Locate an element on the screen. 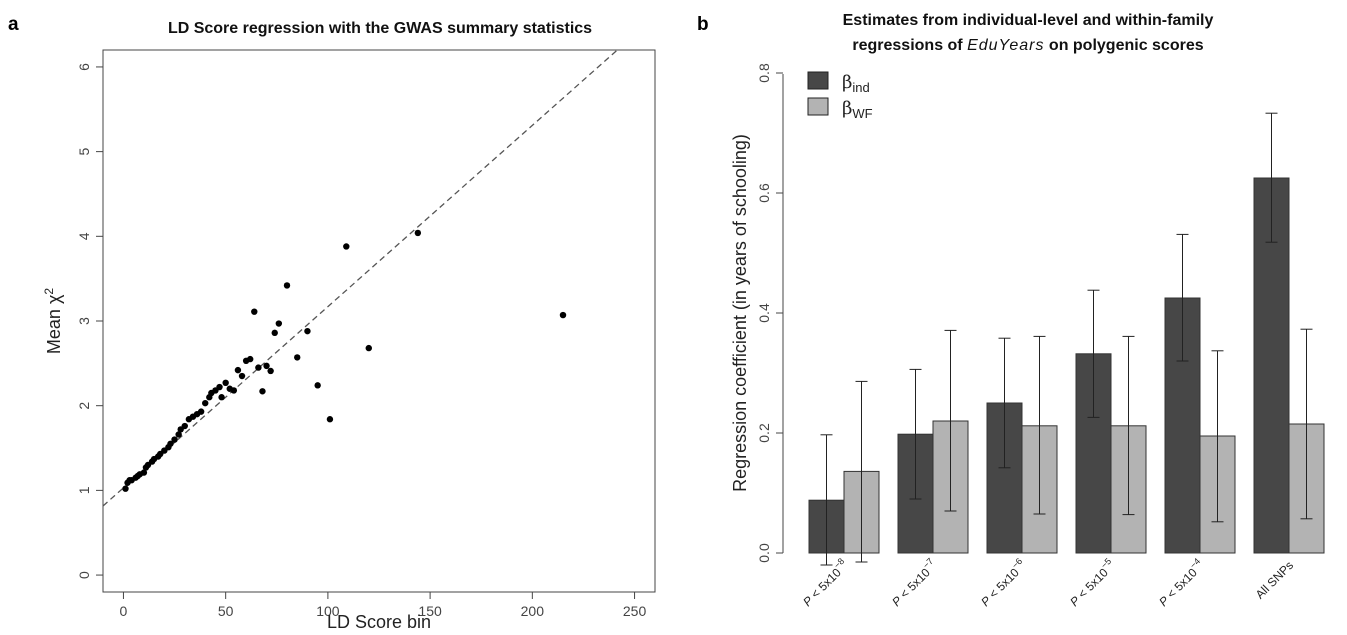  legend-label-wf-sub: WF is located at coordinates (862, 113).